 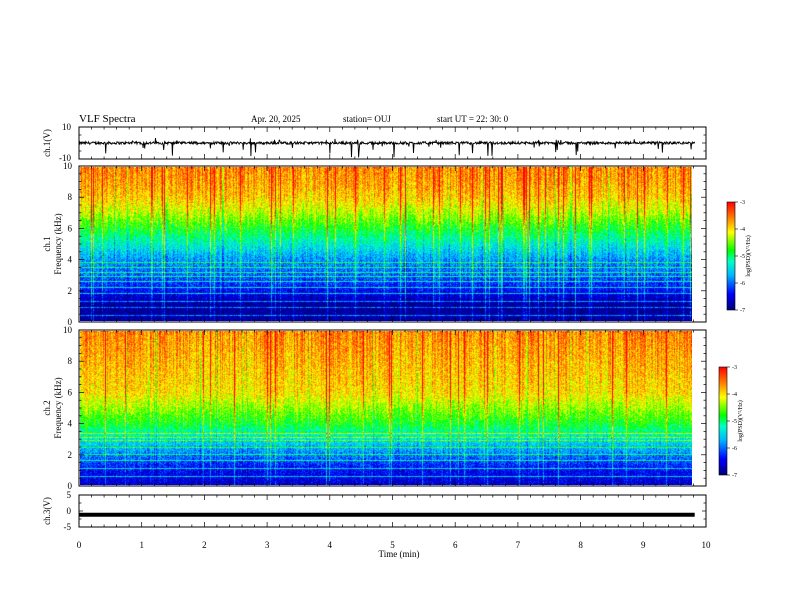 I want to click on x-axis-label: Time (min), so click(x=399, y=554).